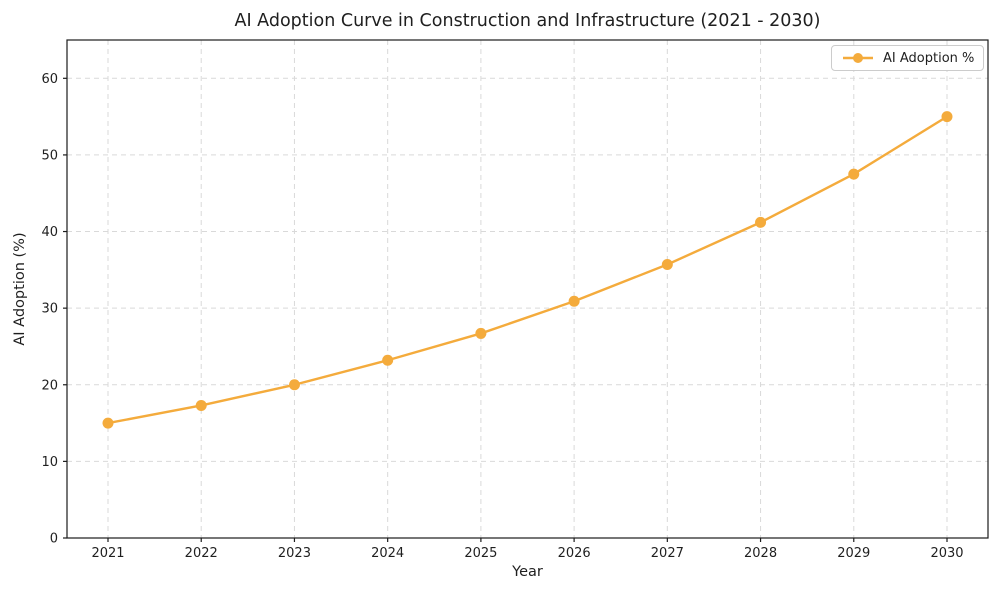 The image size is (1000, 600). What do you see at coordinates (853, 553) in the screenshot?
I see `x-tick-label: 2029` at bounding box center [853, 553].